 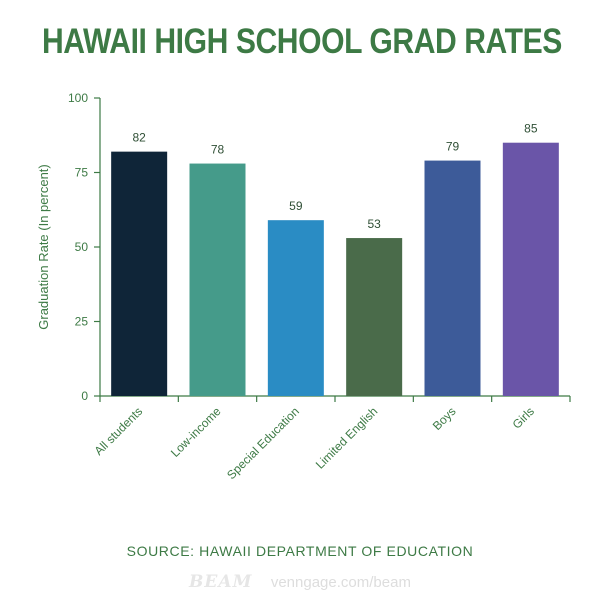 What do you see at coordinates (119, 431) in the screenshot?
I see `x-tick-label: All students` at bounding box center [119, 431].